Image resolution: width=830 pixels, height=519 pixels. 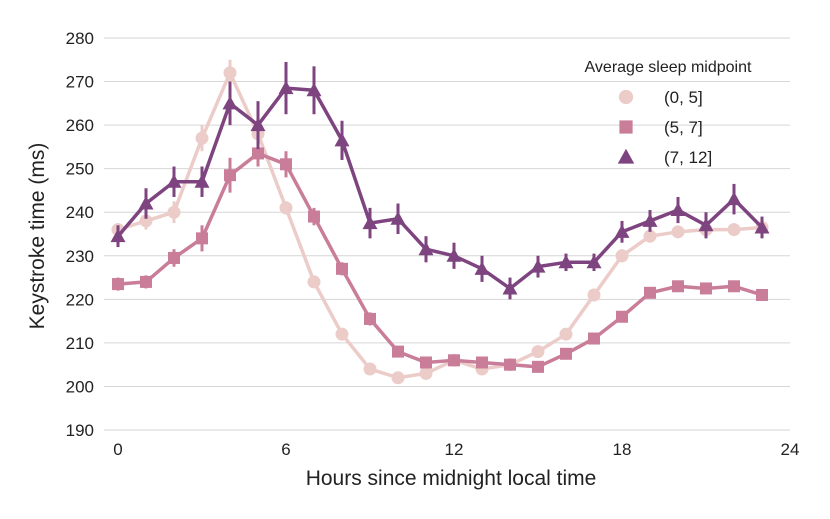 What do you see at coordinates (683, 127) in the screenshot?
I see `legend-label-1: (5, 7]` at bounding box center [683, 127].